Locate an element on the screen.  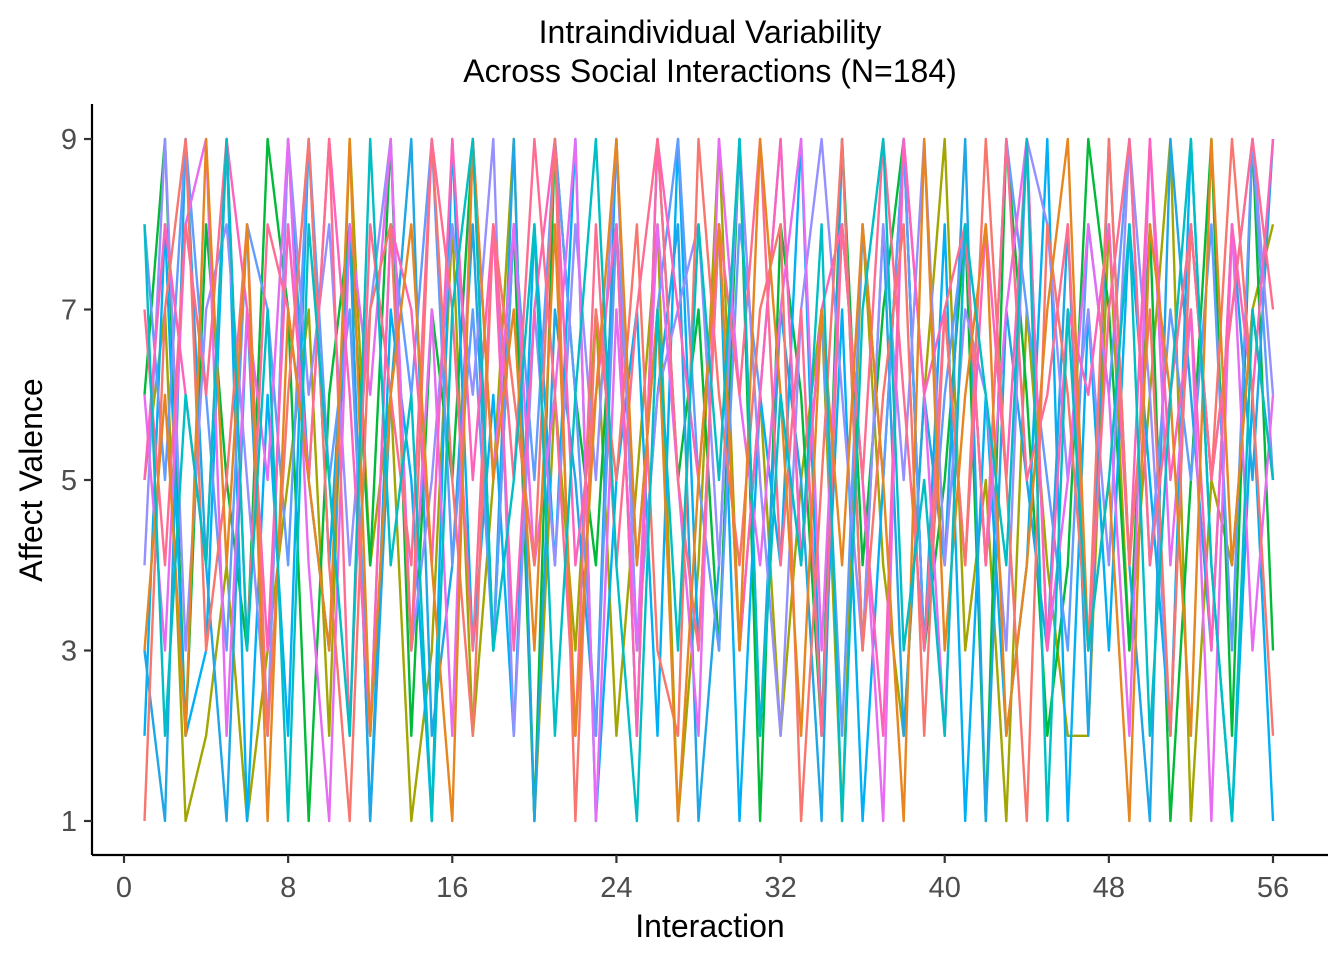
x-tick-label: 16 is located at coordinates (452, 888).